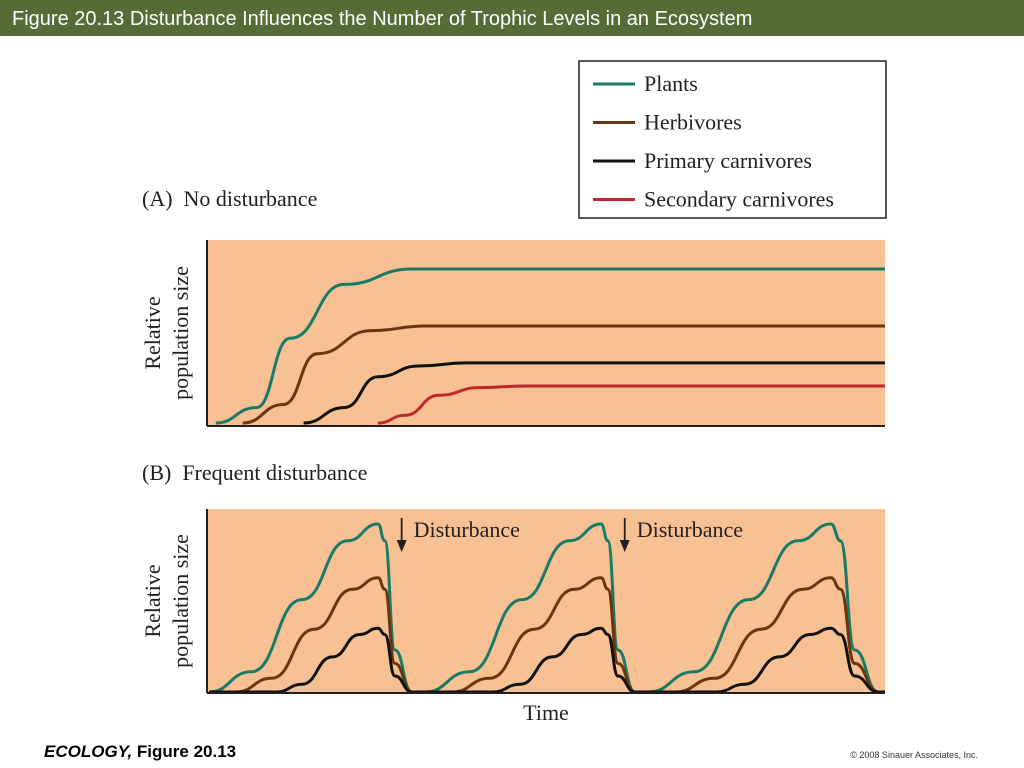 The image size is (1024, 768). Describe the element at coordinates (166, 601) in the screenshot. I see `panel-b-y-label: Relative population size` at that location.